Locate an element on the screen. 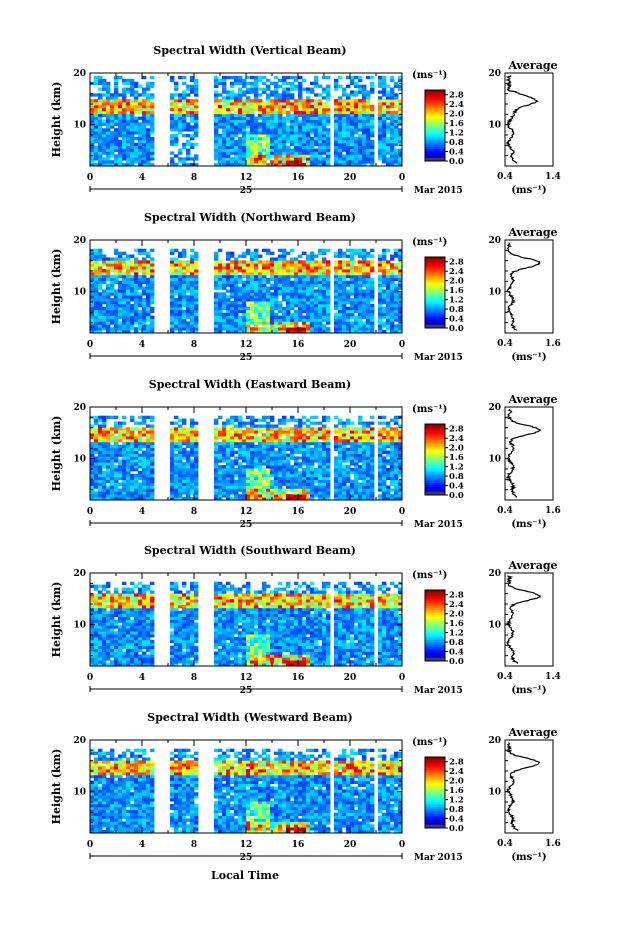 The height and width of the screenshot is (933, 623). average-title: Average is located at coordinates (532, 732).